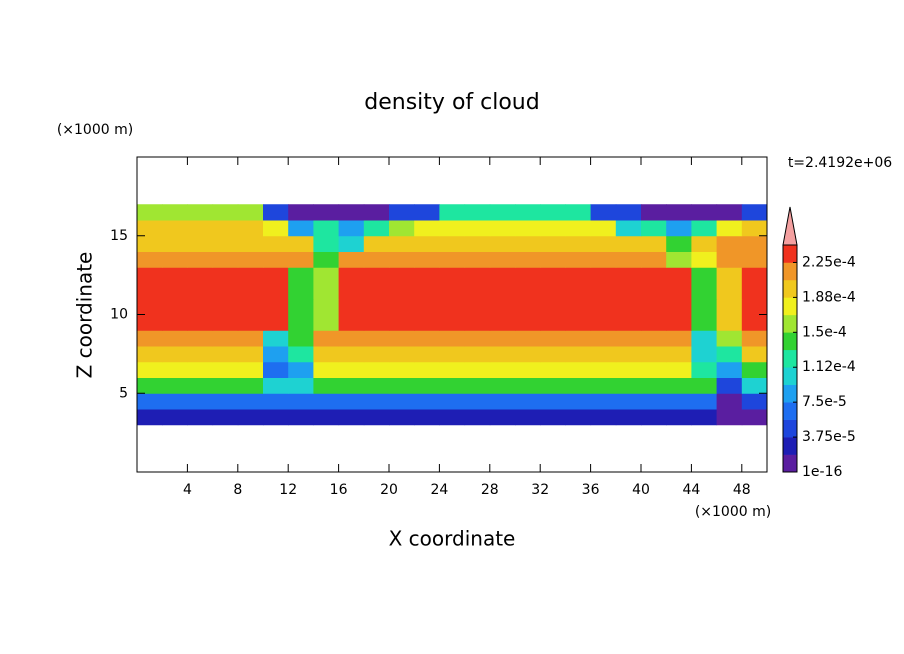 This screenshot has width=904, height=654. What do you see at coordinates (641, 490) in the screenshot?
I see `x-tick-label: 40` at bounding box center [641, 490].